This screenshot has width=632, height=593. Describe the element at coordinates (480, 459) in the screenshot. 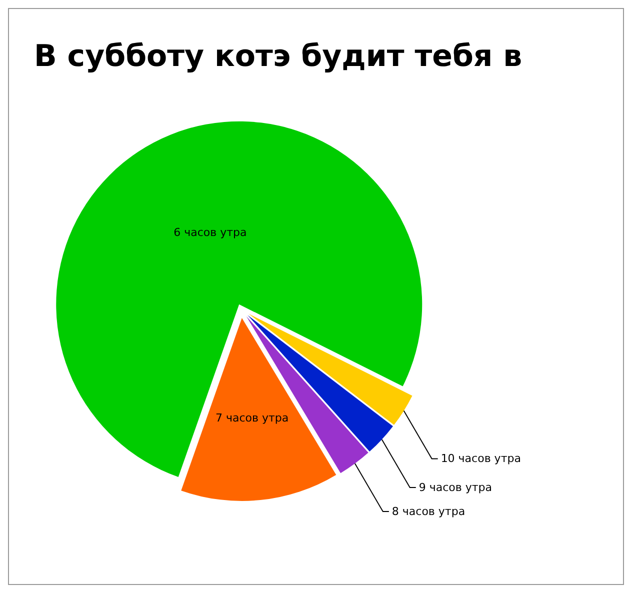

I see `slice-label: 10 часов утра` at that location.